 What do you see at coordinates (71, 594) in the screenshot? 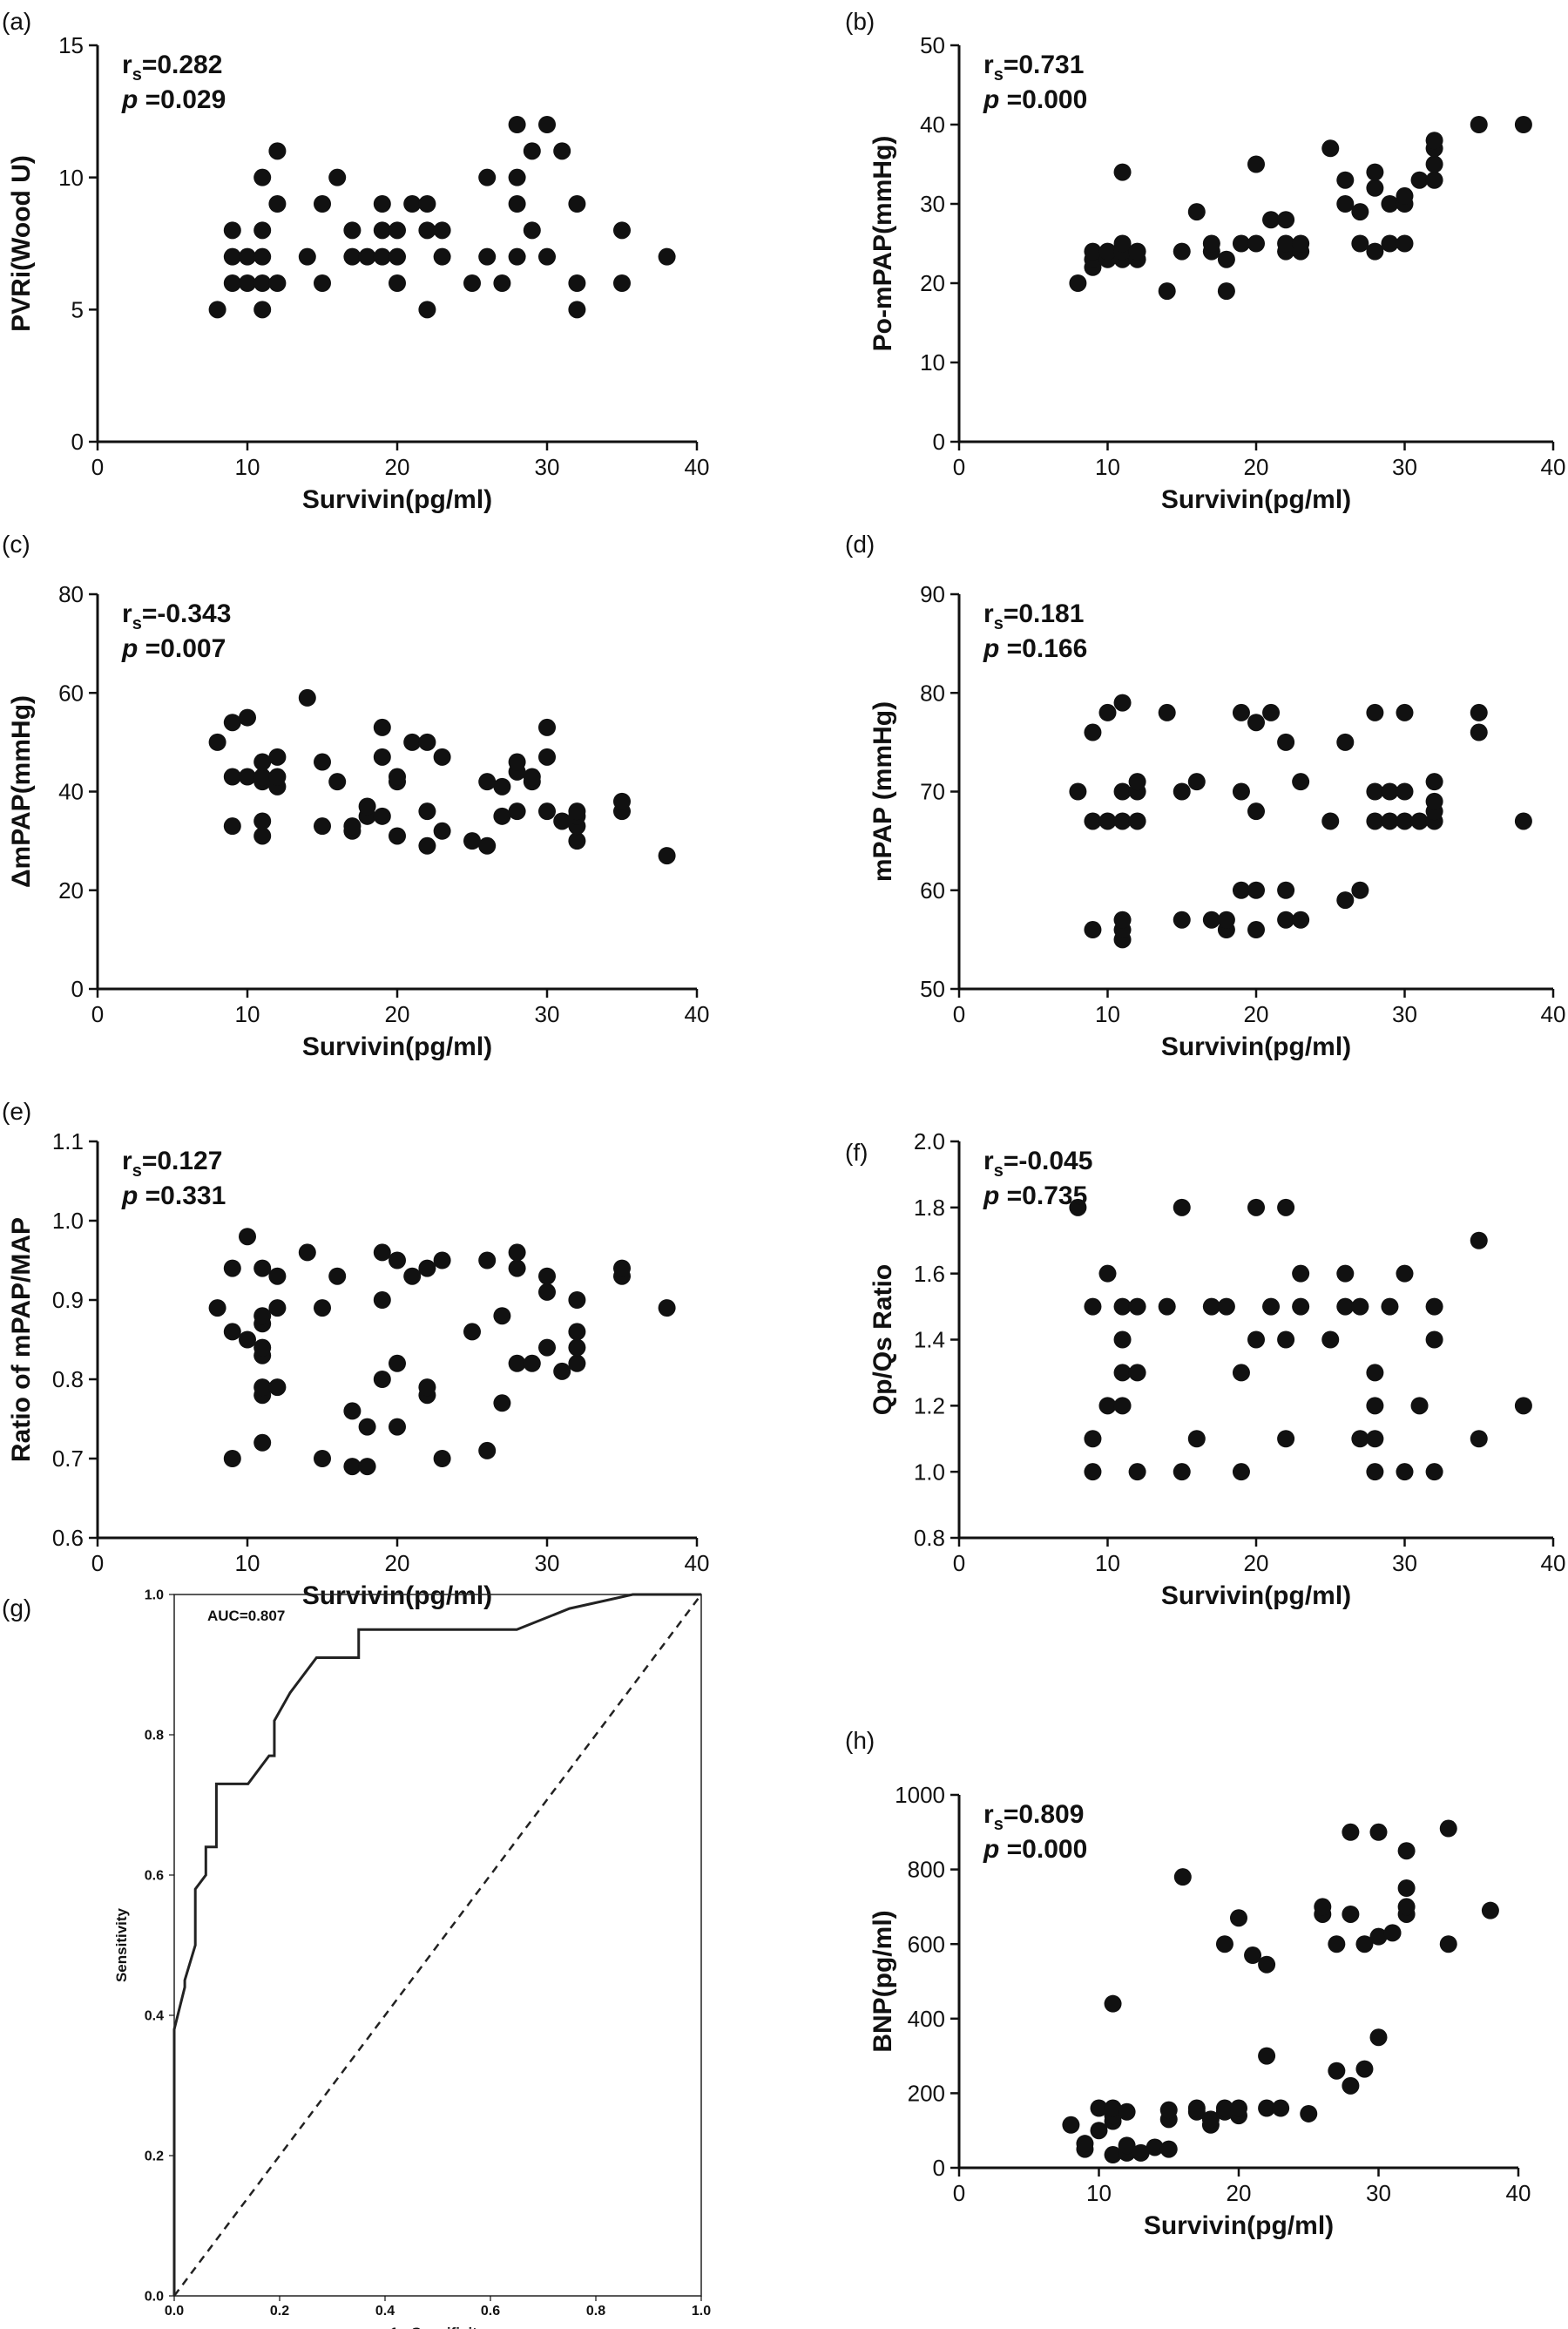
I see `y-tick-label: 80` at bounding box center [71, 594].